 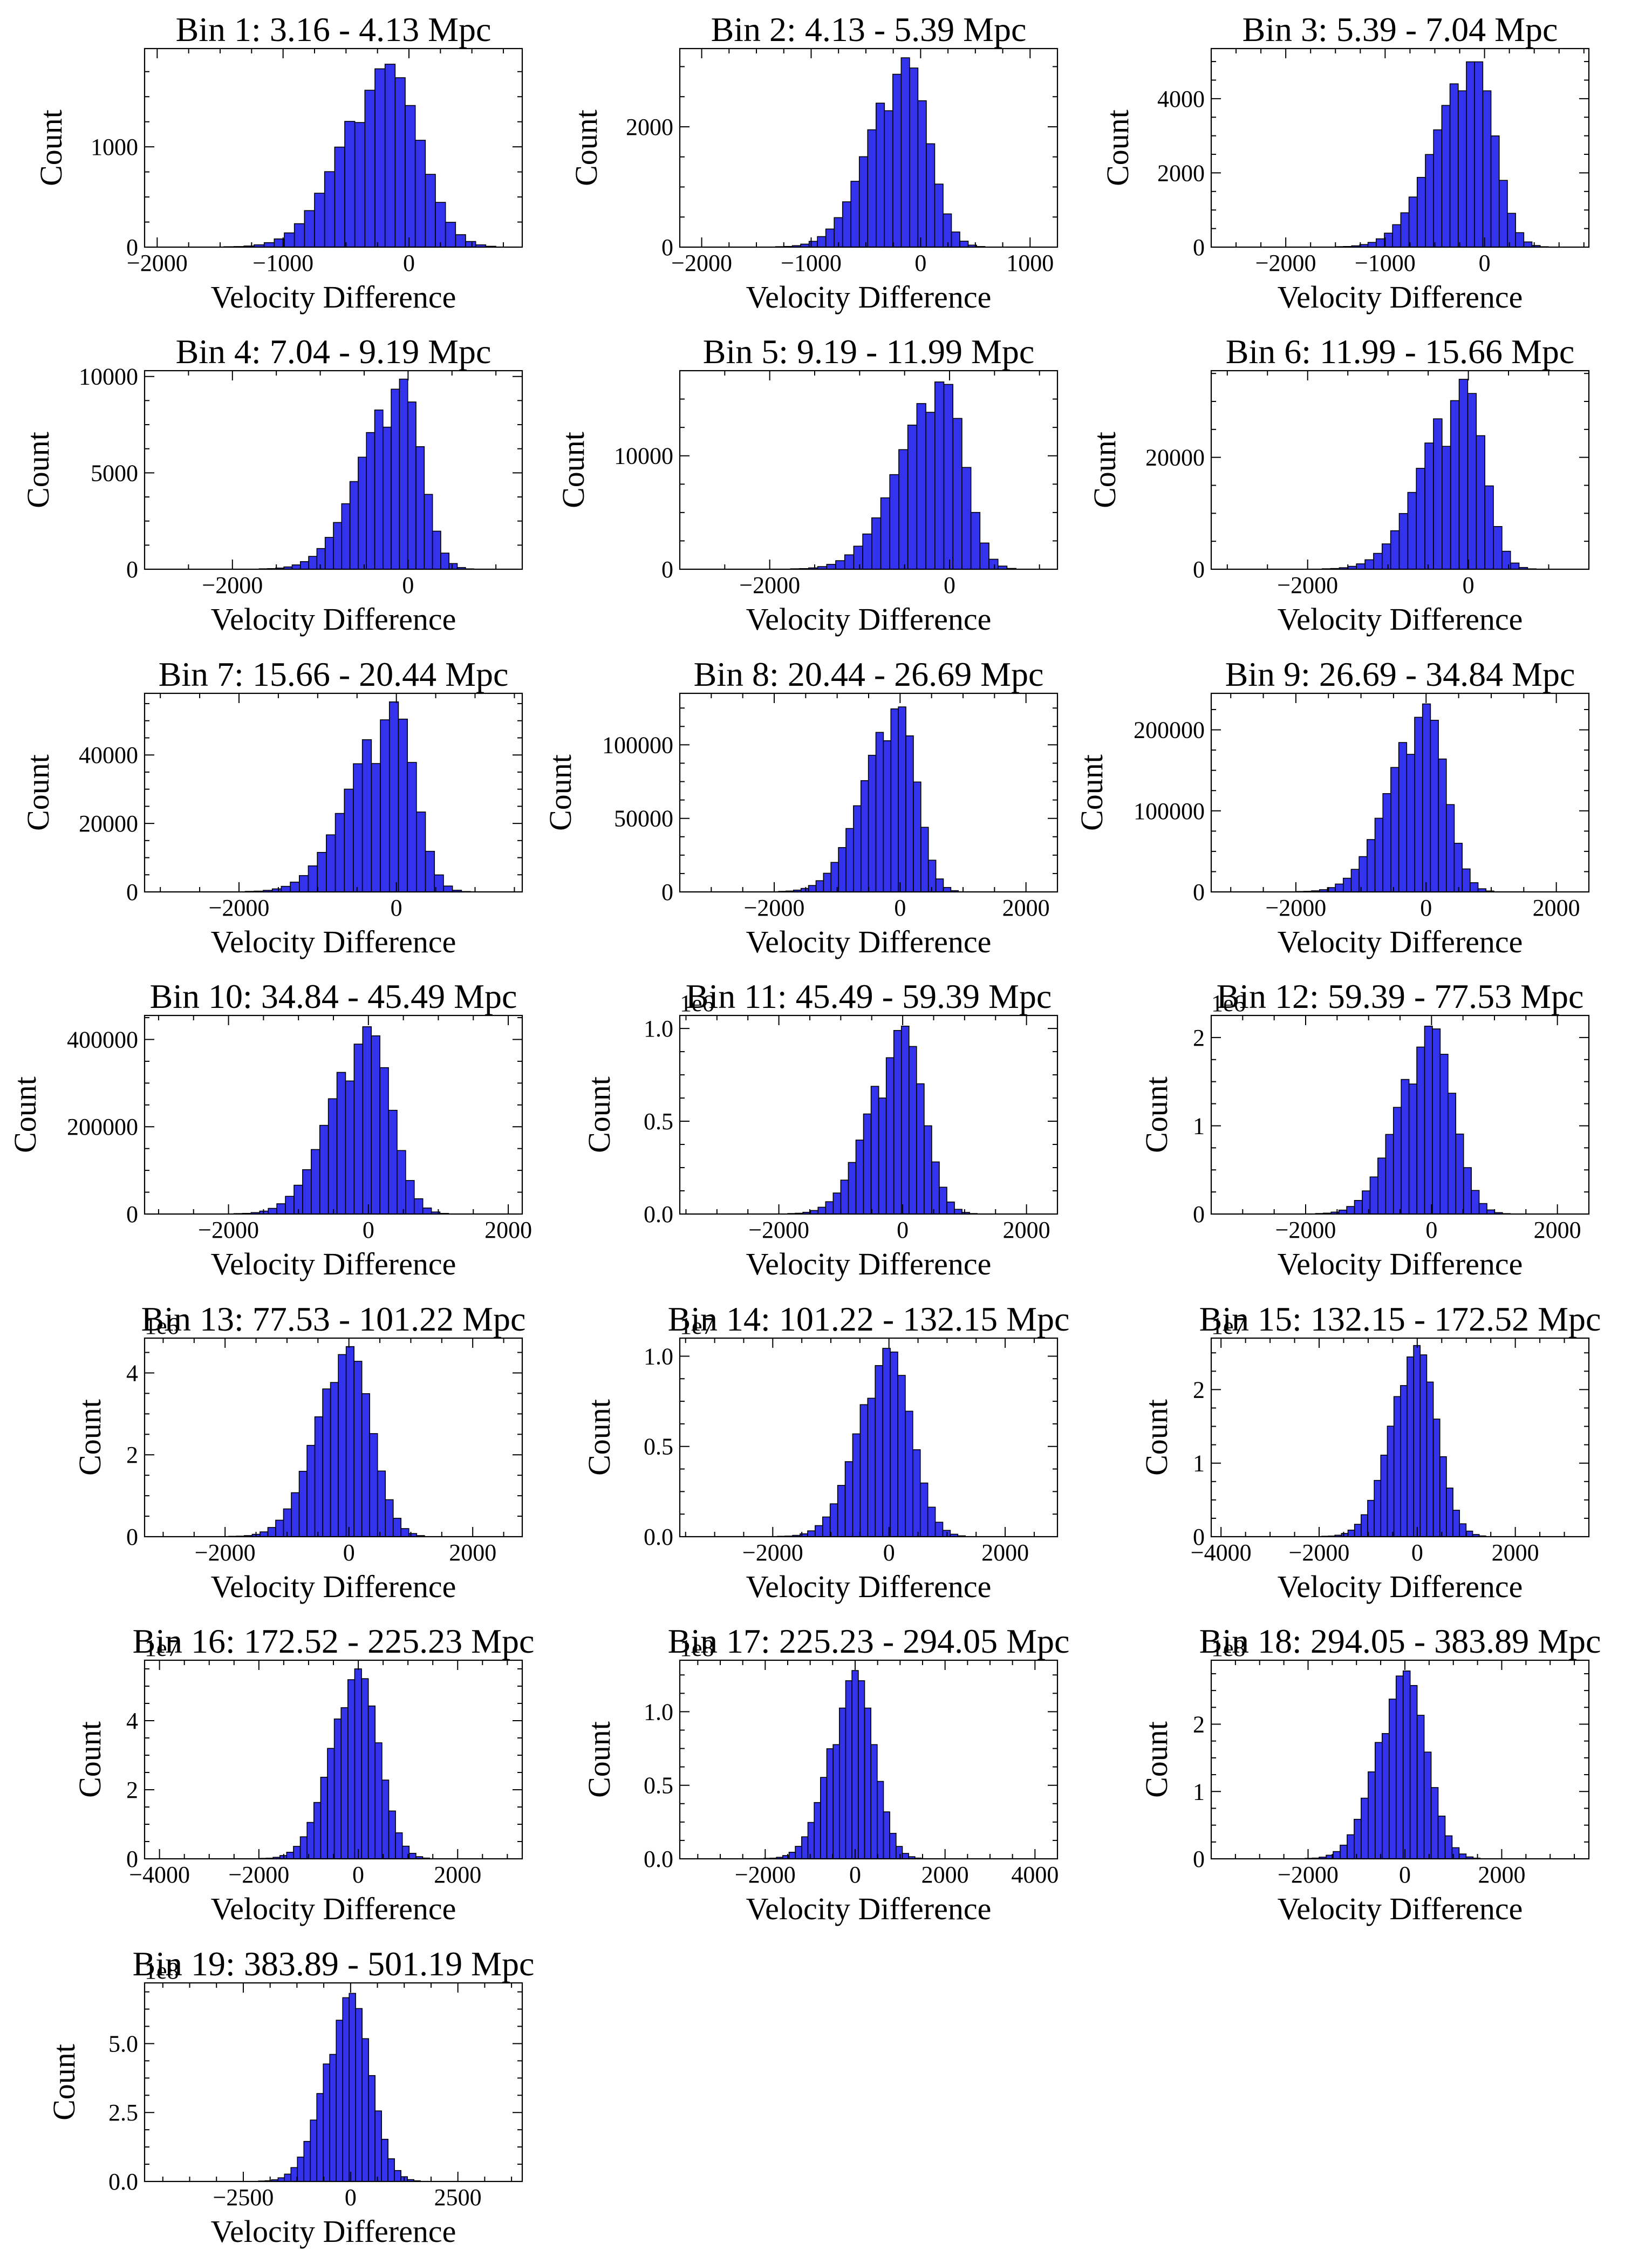 I want to click on panel-title: Bin 8: 20.44 - 26.69 Mpc, so click(x=869, y=674).